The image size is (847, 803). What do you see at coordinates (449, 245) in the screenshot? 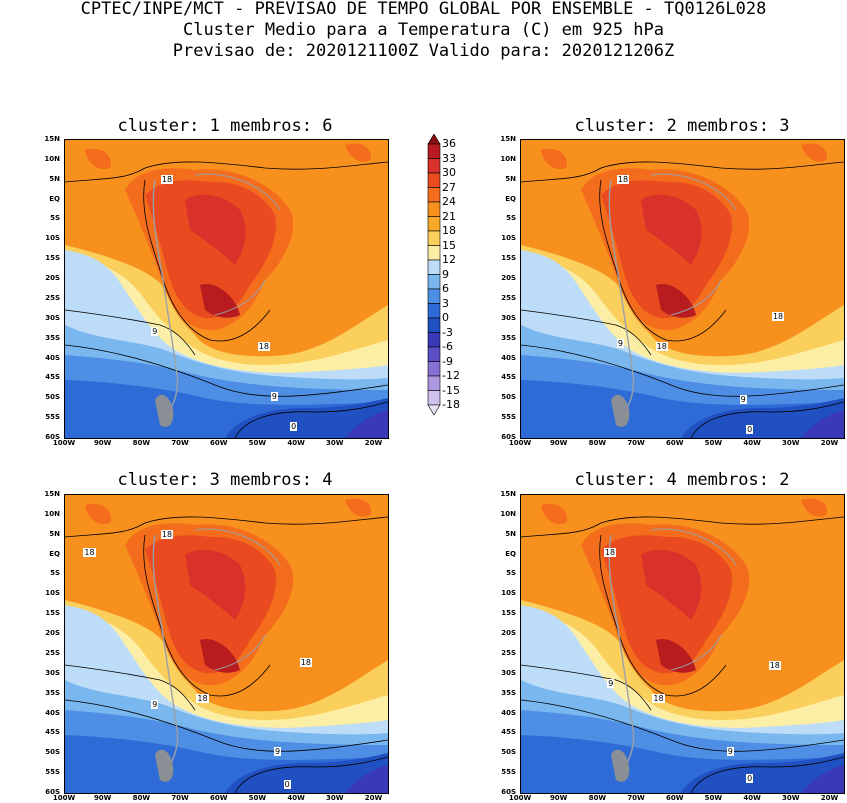
I see `colorbar-label: 15` at bounding box center [449, 245].